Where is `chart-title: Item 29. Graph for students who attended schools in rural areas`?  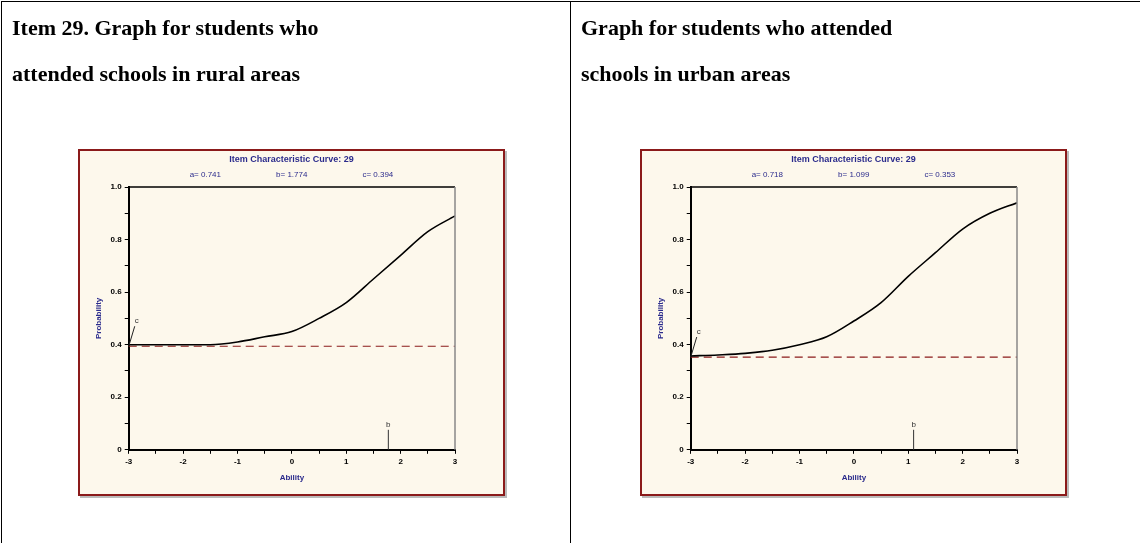 chart-title: Item 29. Graph for students who attended schools in rural areas is located at coordinates (165, 51).